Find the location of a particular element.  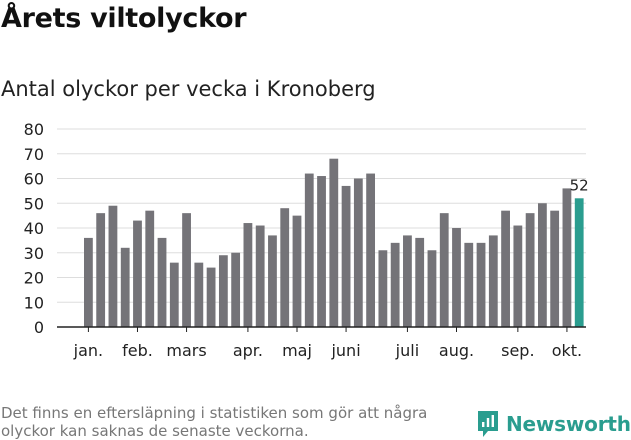

x-tick-label: jan. is located at coordinates (88, 350).